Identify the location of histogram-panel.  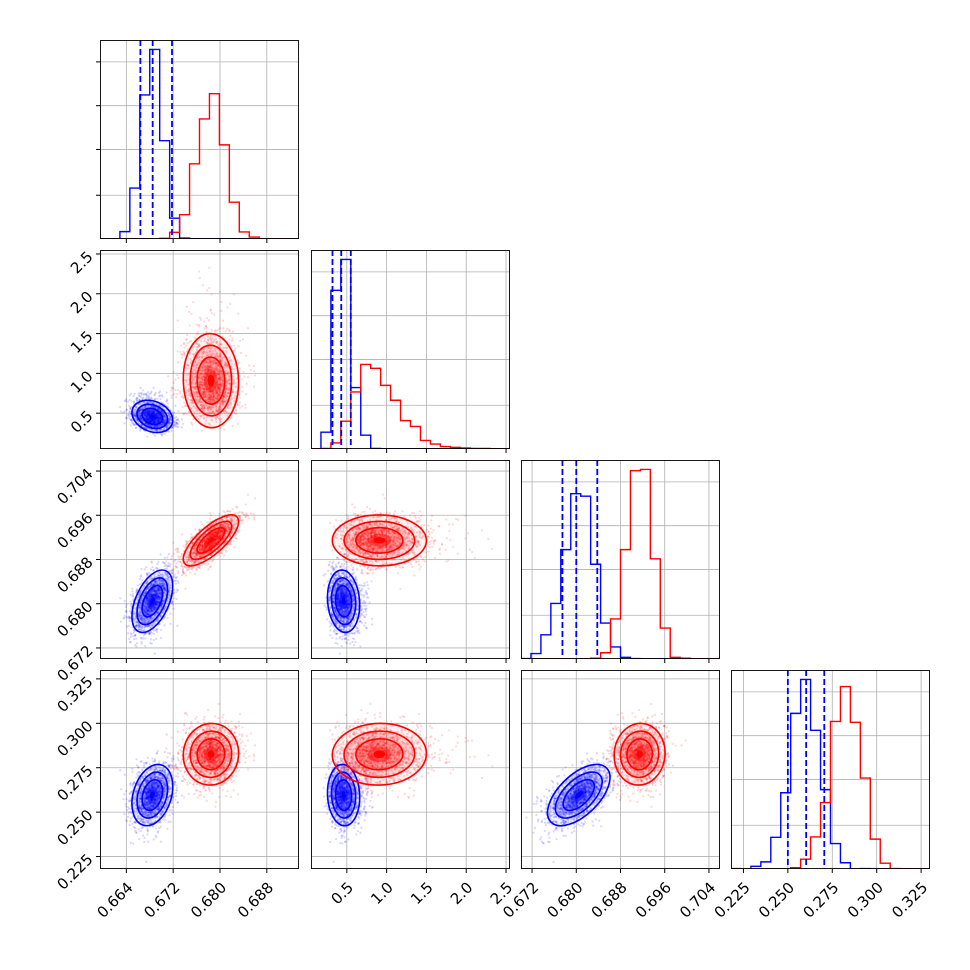
(410, 351).